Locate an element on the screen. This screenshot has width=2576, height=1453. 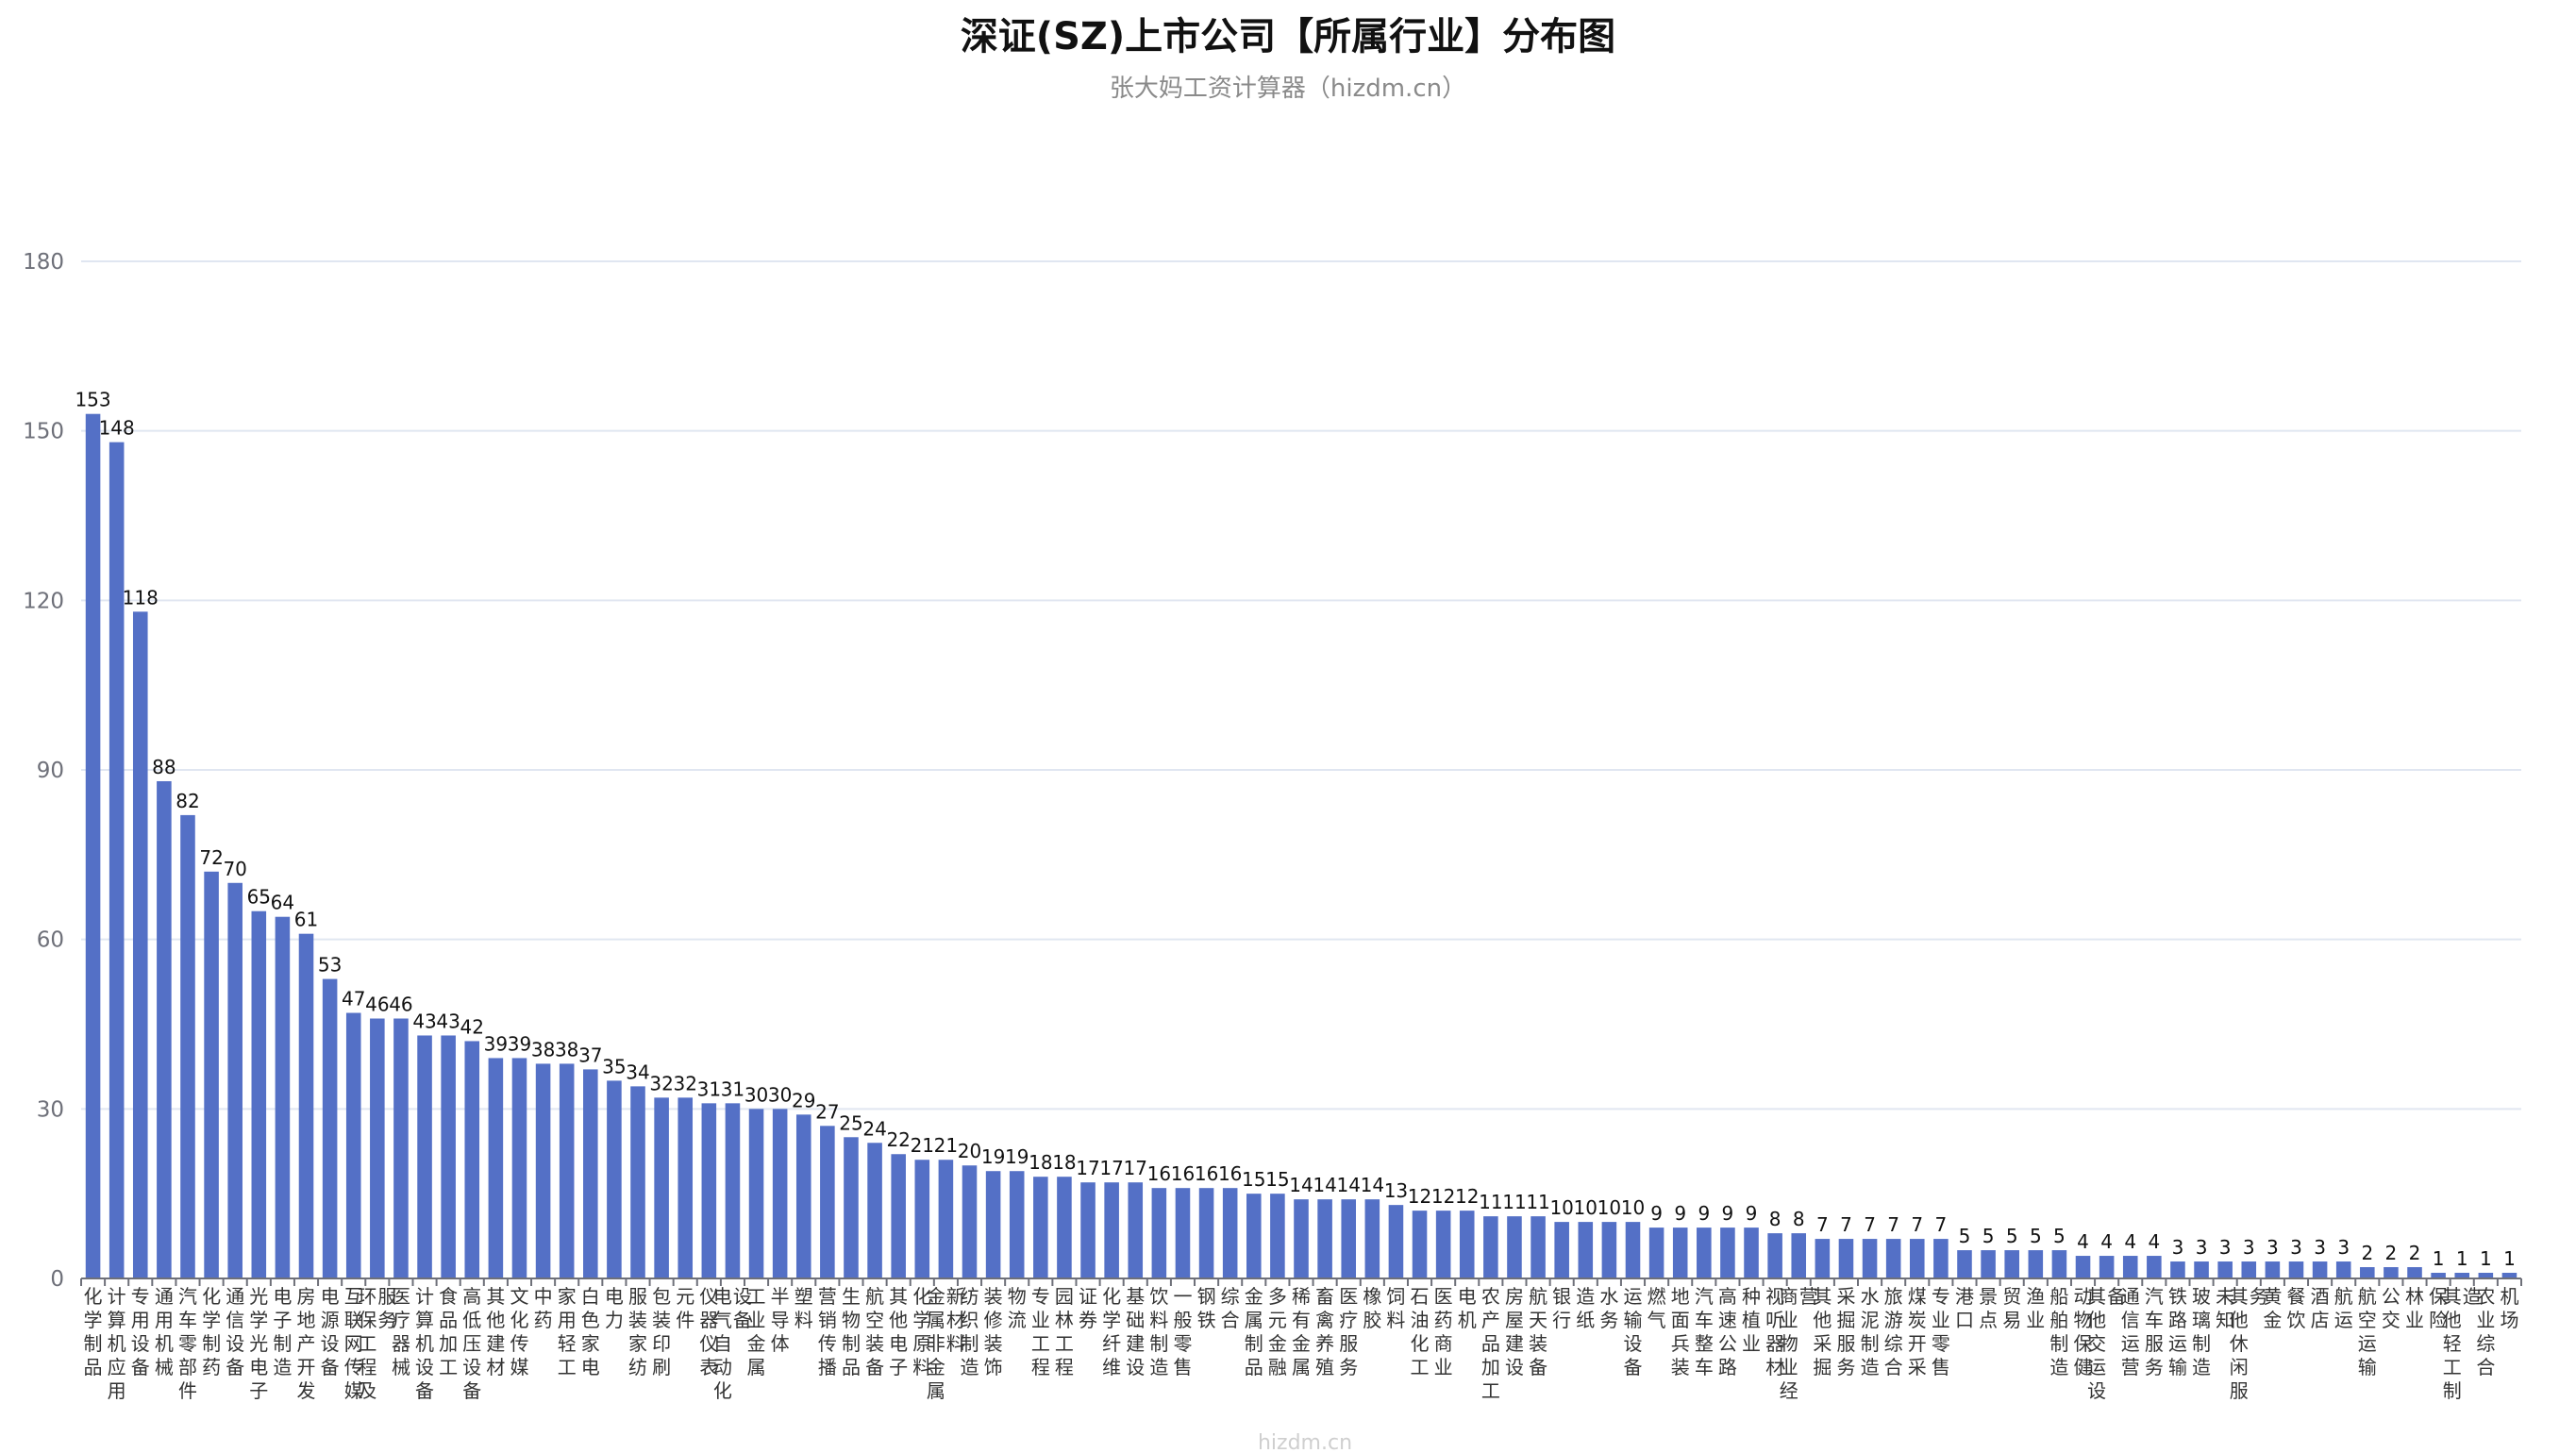
x-tick-label: 航空运输 is located at coordinates (2367, 1331).